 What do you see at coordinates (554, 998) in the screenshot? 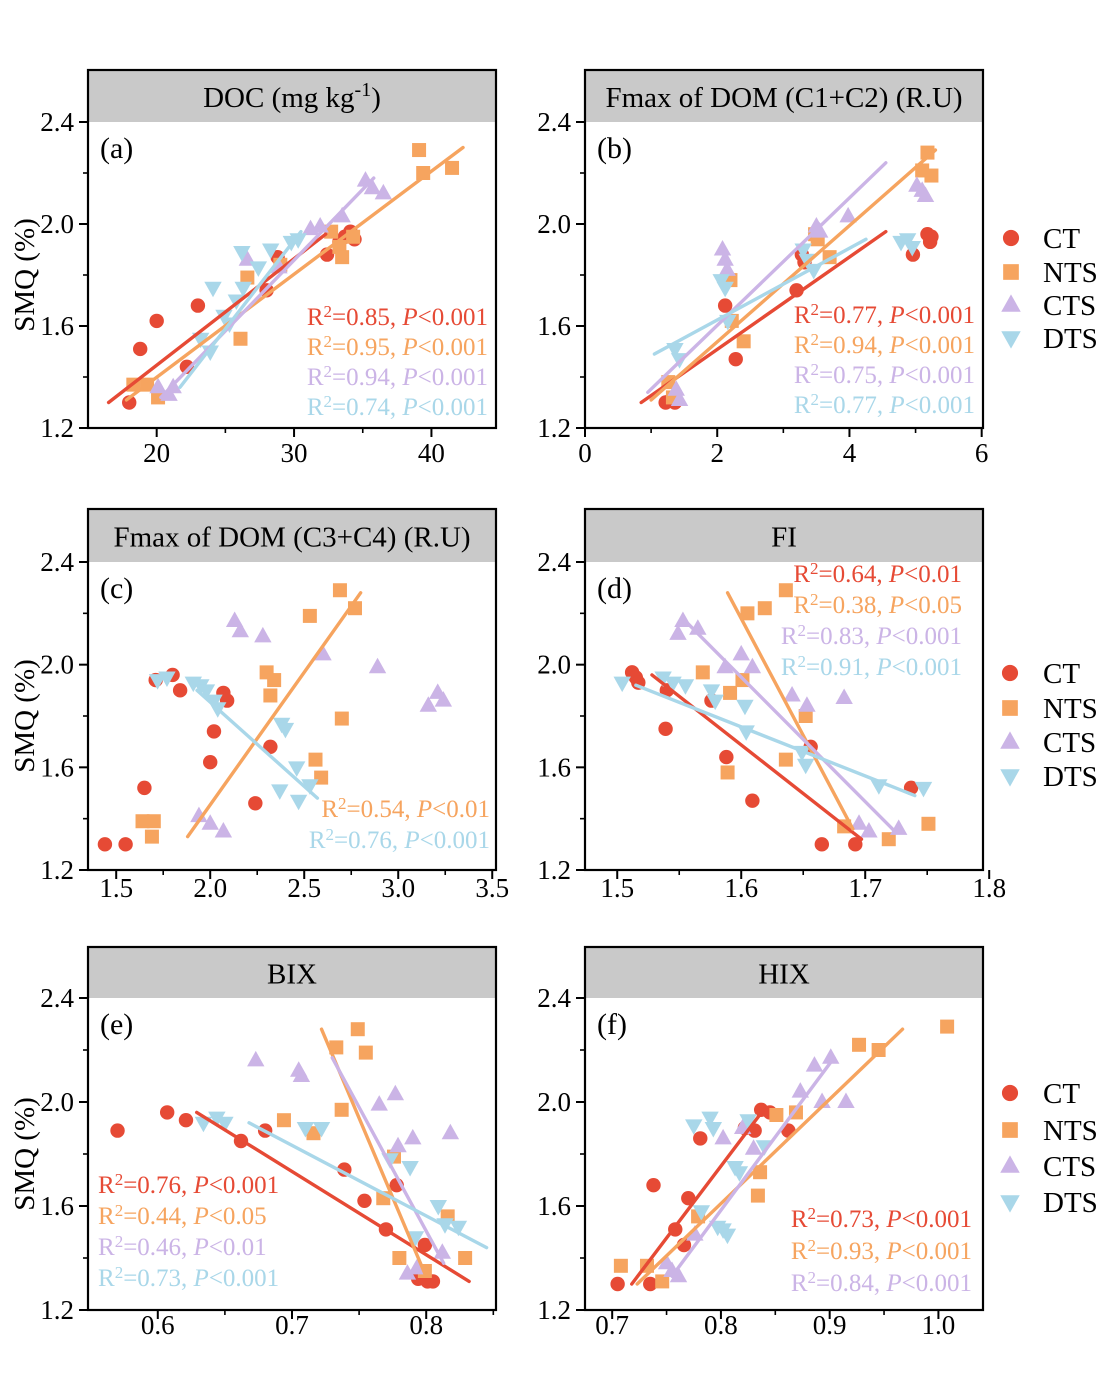
I see `y-tick-label: 2.4` at bounding box center [554, 998].